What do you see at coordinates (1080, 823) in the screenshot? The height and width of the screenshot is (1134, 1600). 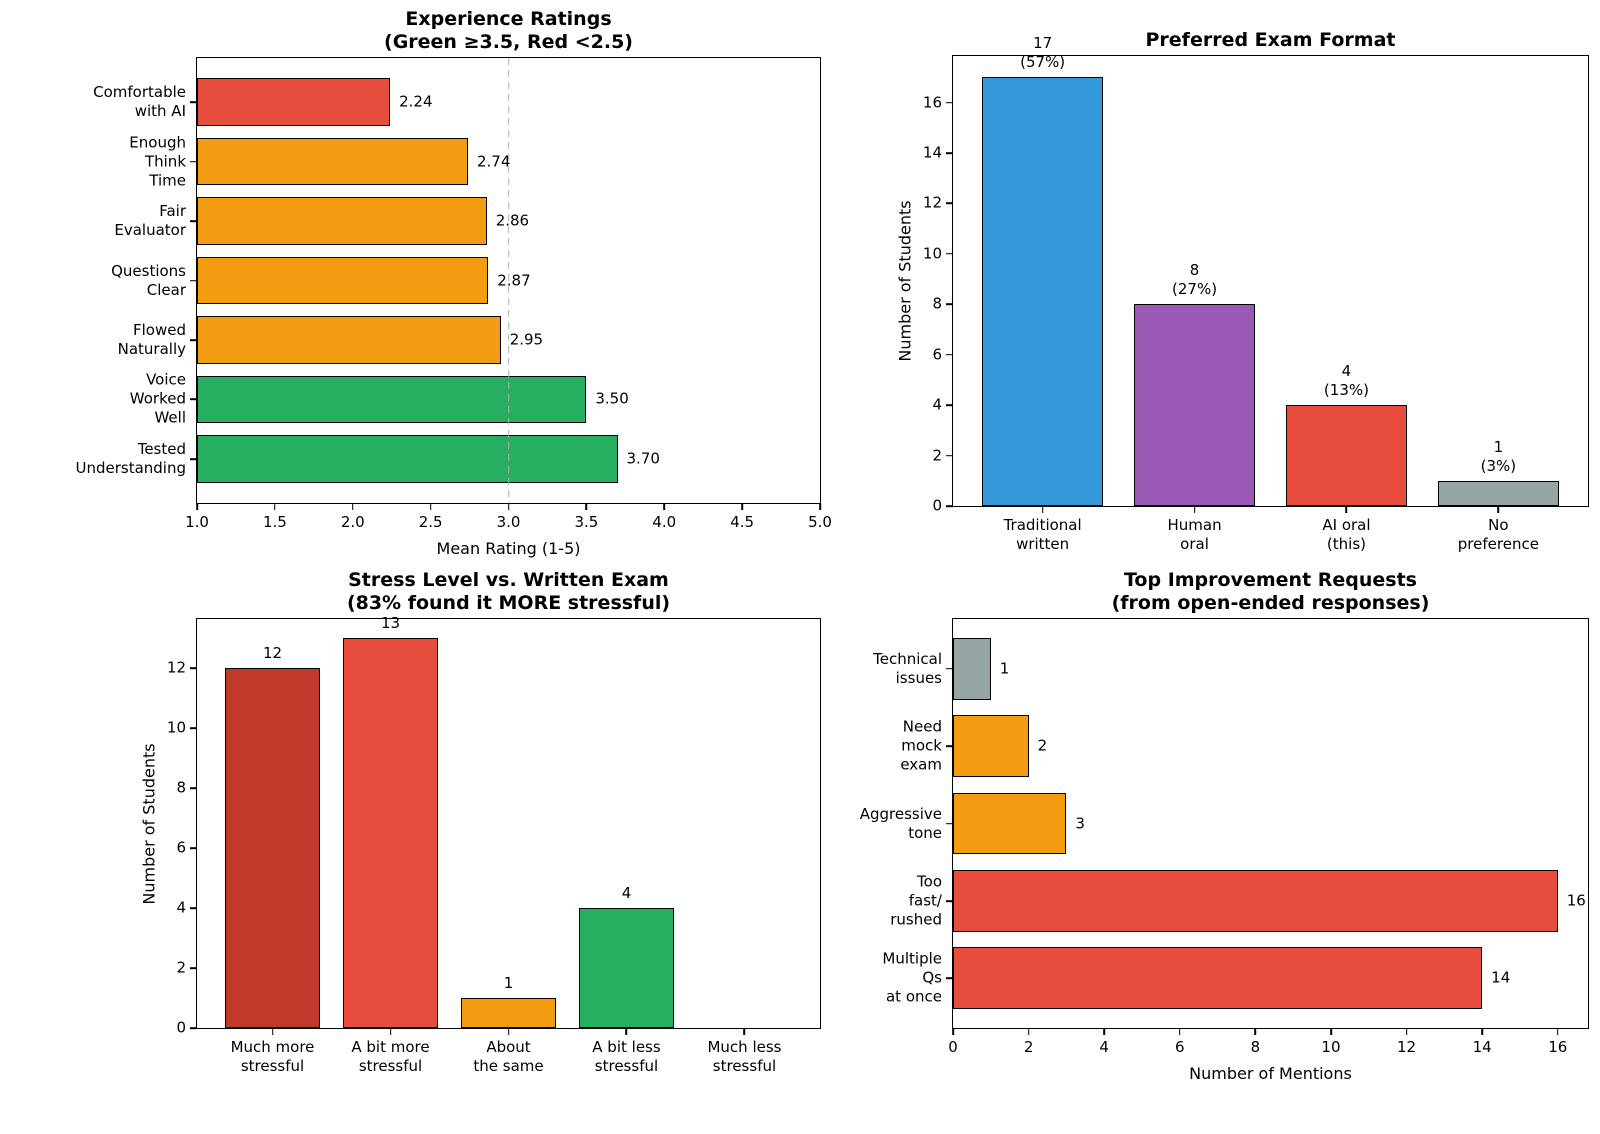 I see `bar-value-label: 3` at bounding box center [1080, 823].